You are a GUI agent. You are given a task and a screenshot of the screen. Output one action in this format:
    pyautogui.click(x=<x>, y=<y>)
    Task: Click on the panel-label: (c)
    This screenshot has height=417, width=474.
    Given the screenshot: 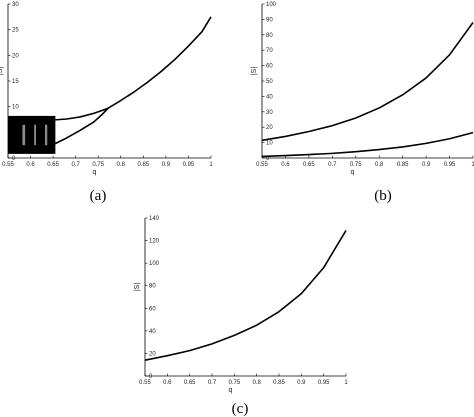 What is the action you would take?
    pyautogui.click(x=240, y=409)
    